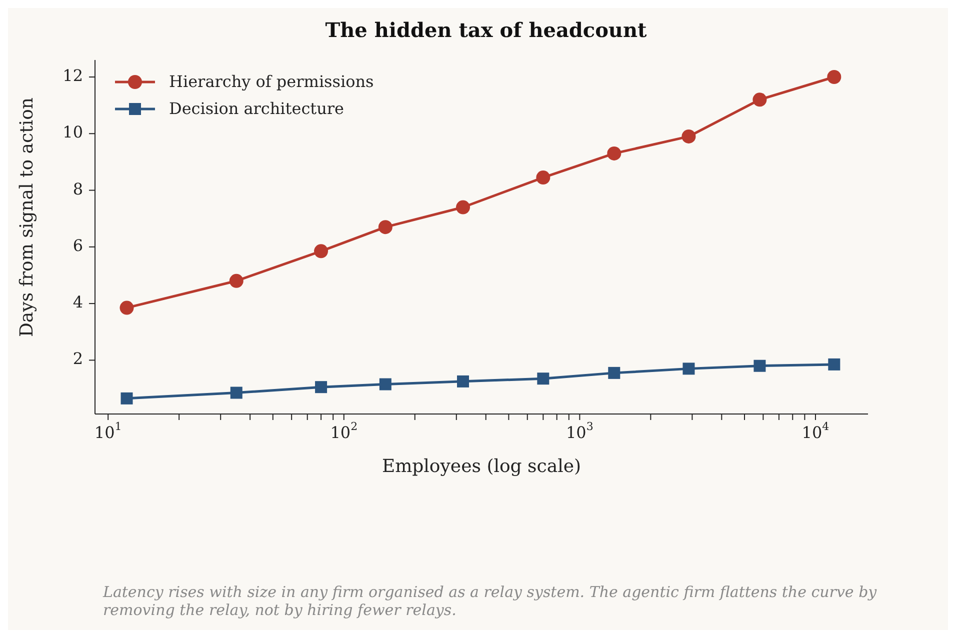 Image resolution: width=956 pixels, height=638 pixels. What do you see at coordinates (486, 30) in the screenshot?
I see `chart-title: The hidden tax of headcount` at bounding box center [486, 30].